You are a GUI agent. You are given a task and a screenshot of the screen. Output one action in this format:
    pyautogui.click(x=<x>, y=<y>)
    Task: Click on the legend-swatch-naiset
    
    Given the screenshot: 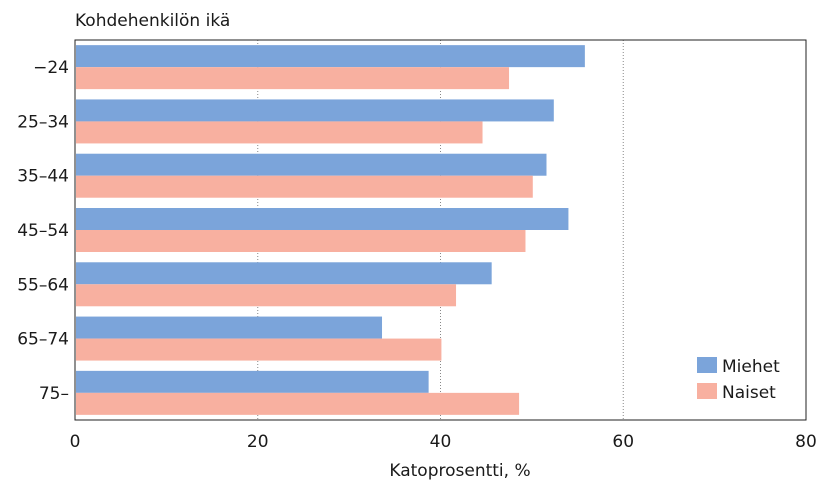 What is the action you would take?
    pyautogui.click(x=707, y=391)
    